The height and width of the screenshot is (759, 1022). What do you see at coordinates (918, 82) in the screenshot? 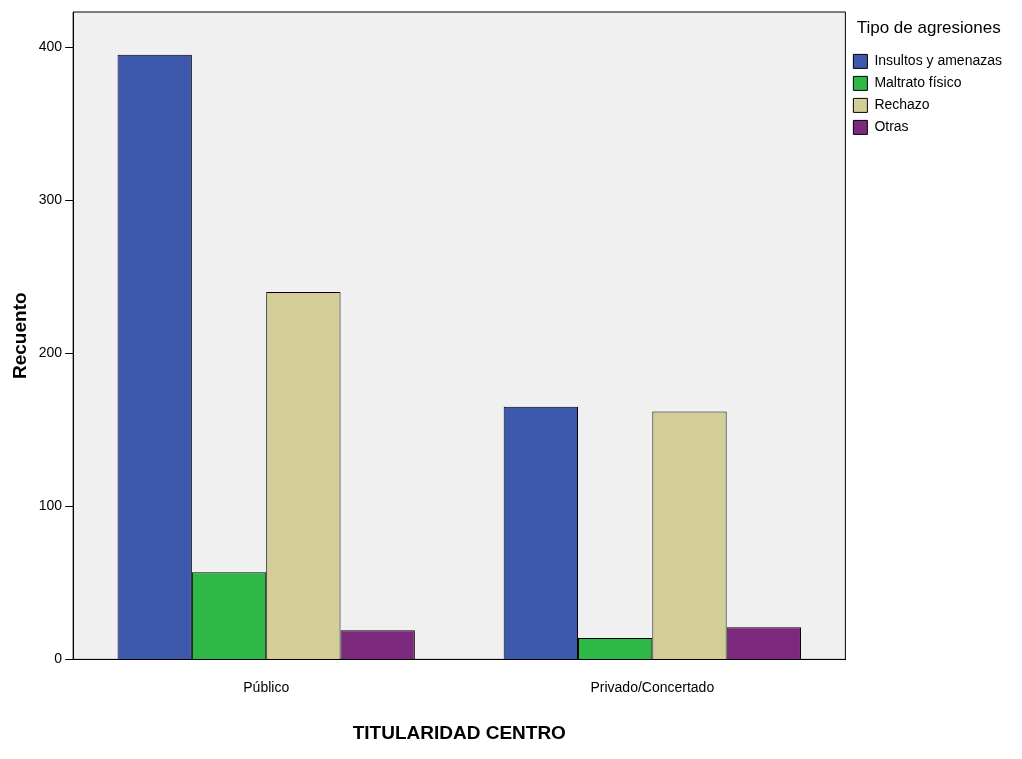
I see `legend-label: Maltrato físico` at bounding box center [918, 82].